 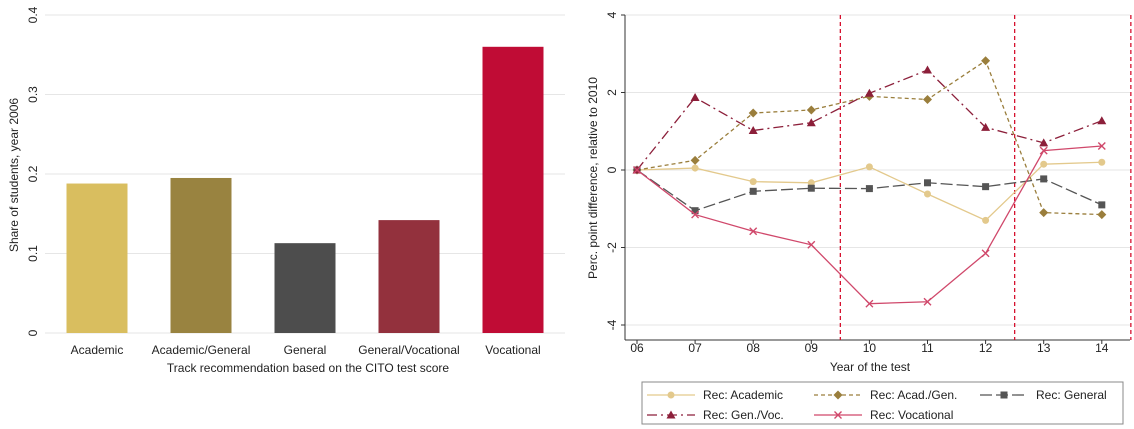 I want to click on line-x-tick-labels: 06 07 08 09 10 11 12 13 14, so click(x=869, y=347).